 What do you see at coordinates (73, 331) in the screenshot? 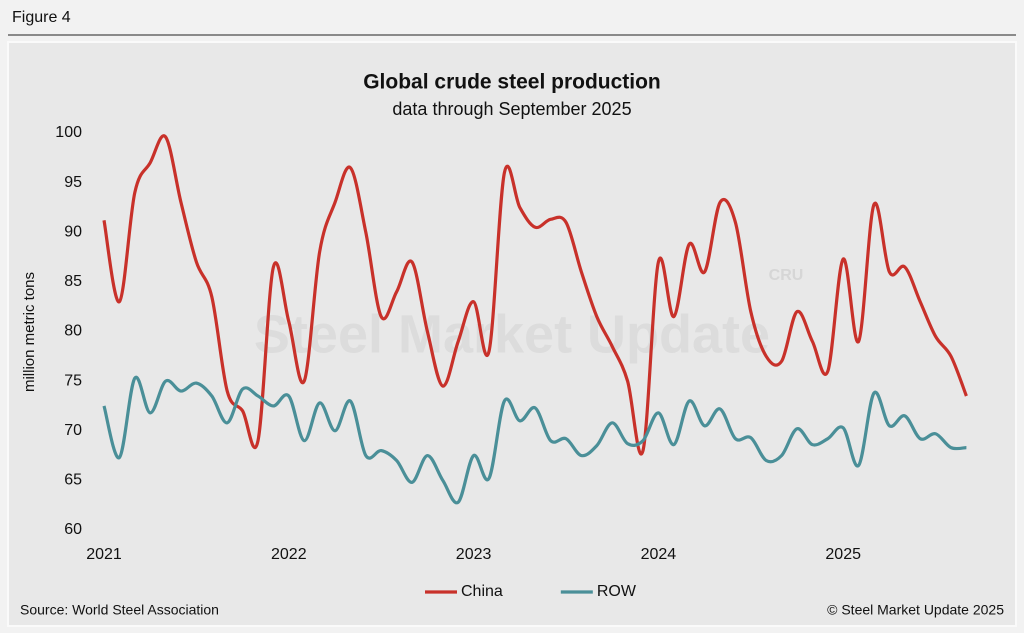
I see `y-tick-label: 80` at bounding box center [73, 331].